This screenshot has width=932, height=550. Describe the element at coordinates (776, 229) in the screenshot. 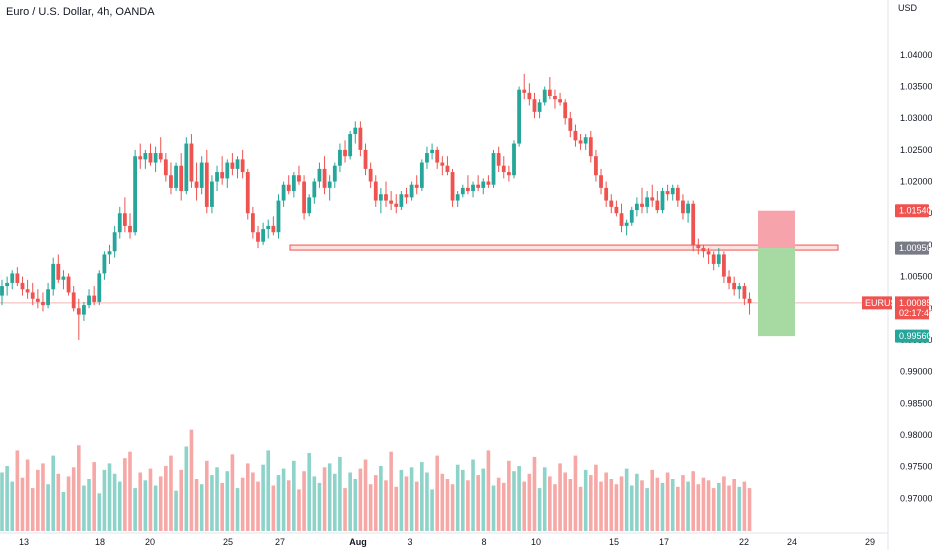

I see `stop-loss-zone` at that location.